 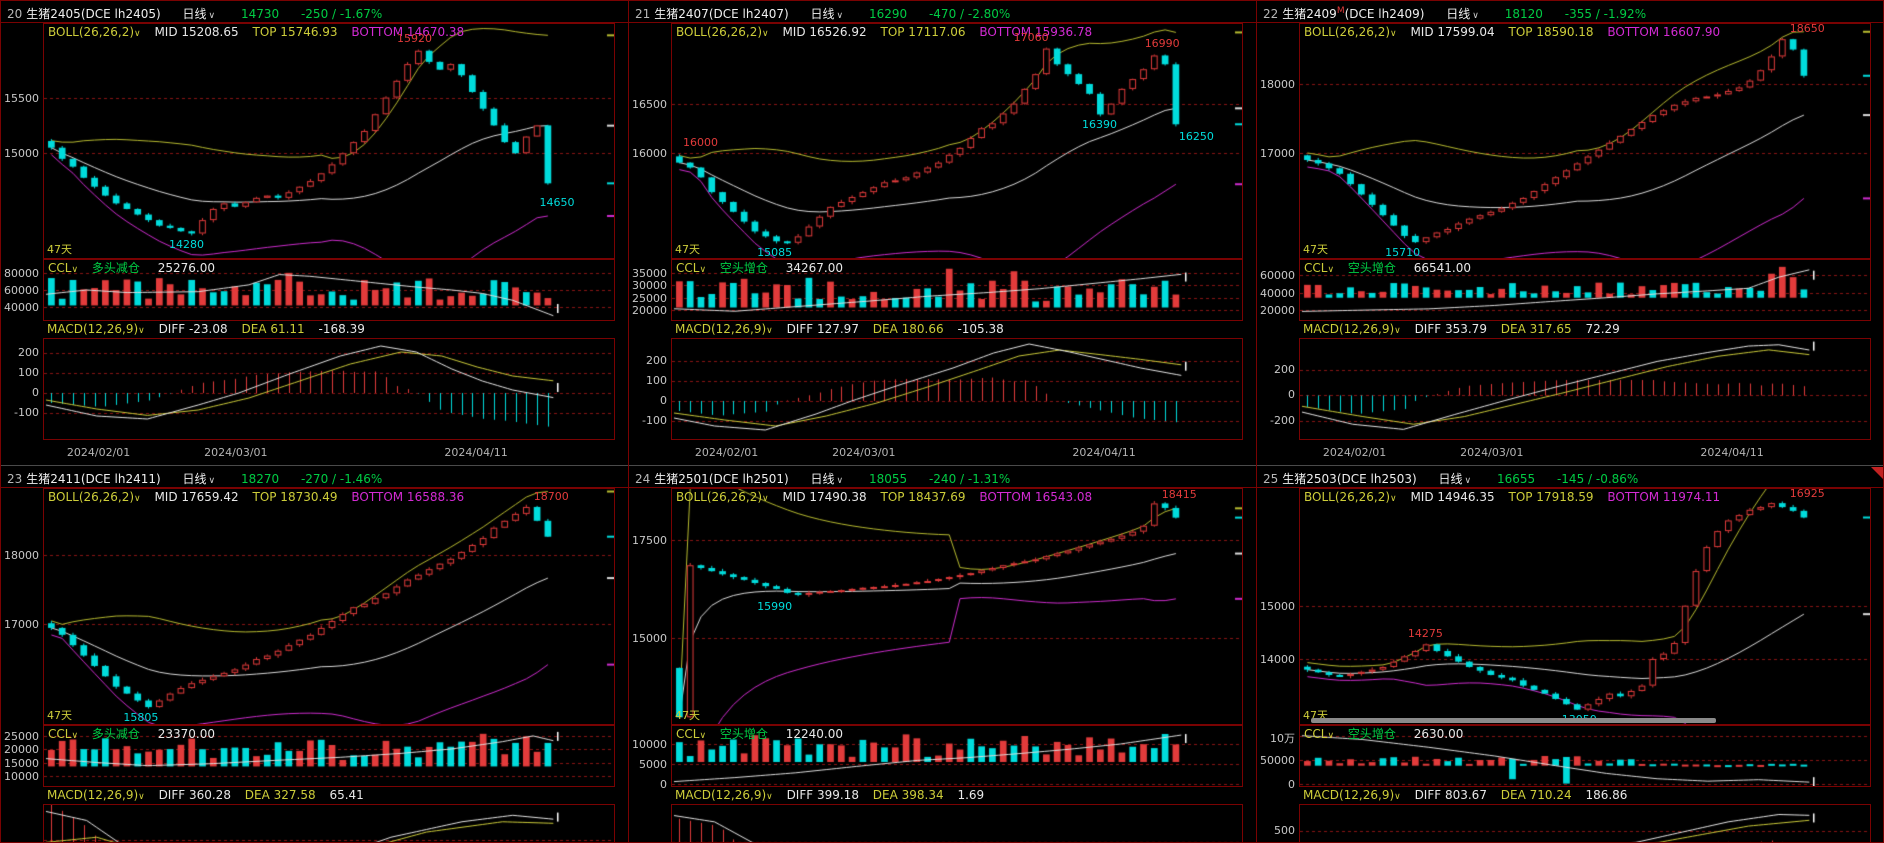 I want to click on scroll-corner-arrow, so click(x=1877, y=473).